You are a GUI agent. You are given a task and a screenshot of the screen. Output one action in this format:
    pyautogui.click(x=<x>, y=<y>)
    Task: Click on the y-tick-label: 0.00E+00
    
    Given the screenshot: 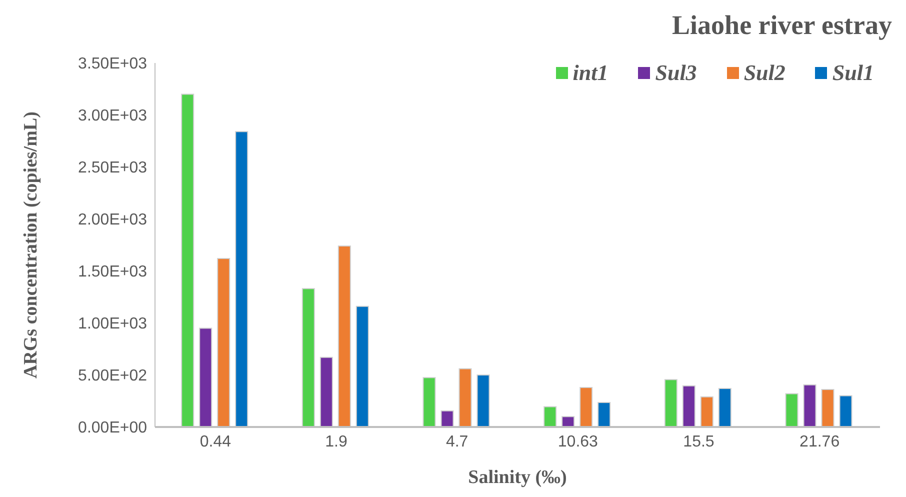 What is the action you would take?
    pyautogui.click(x=113, y=428)
    